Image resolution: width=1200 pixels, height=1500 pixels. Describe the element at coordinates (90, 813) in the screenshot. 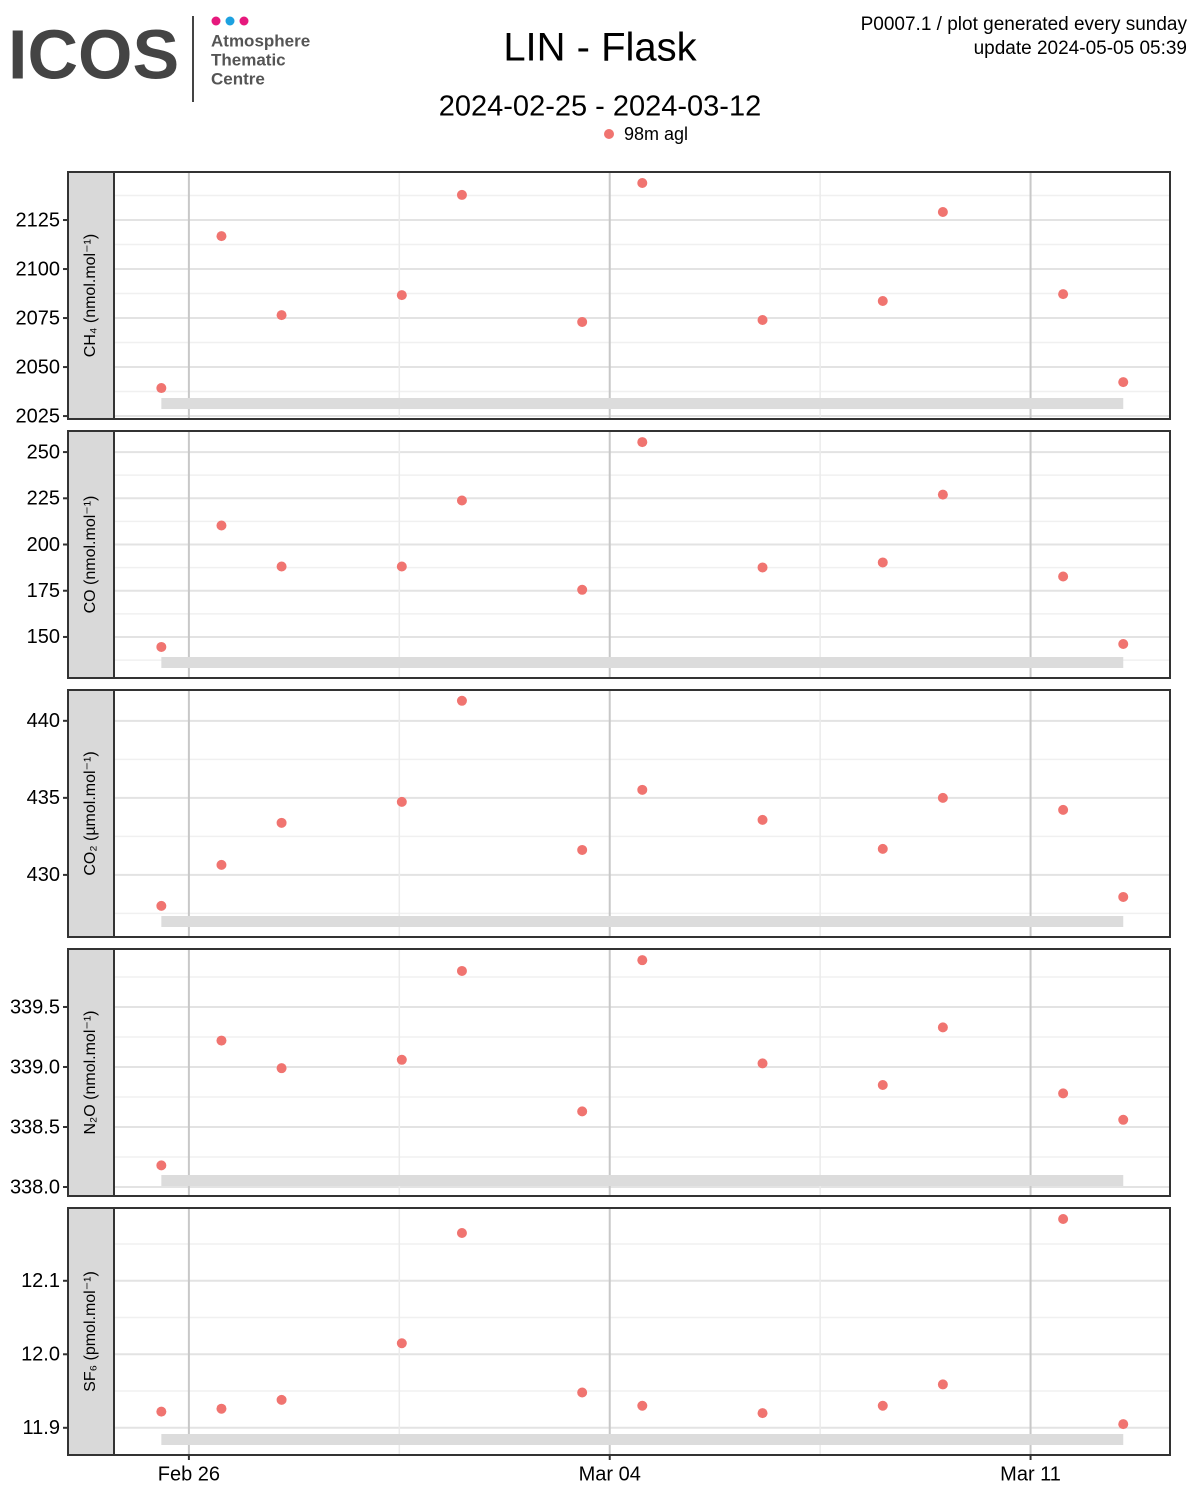

I see `y-axis-label: CO₂ (µmol.mol⁻¹)` at that location.